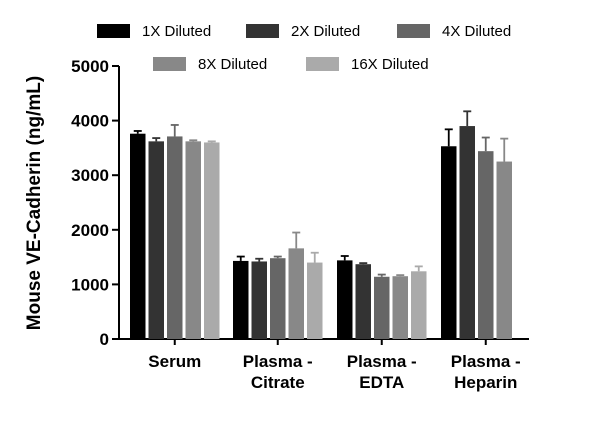  I want to click on legend-label: 1X Diluted, so click(176, 31).